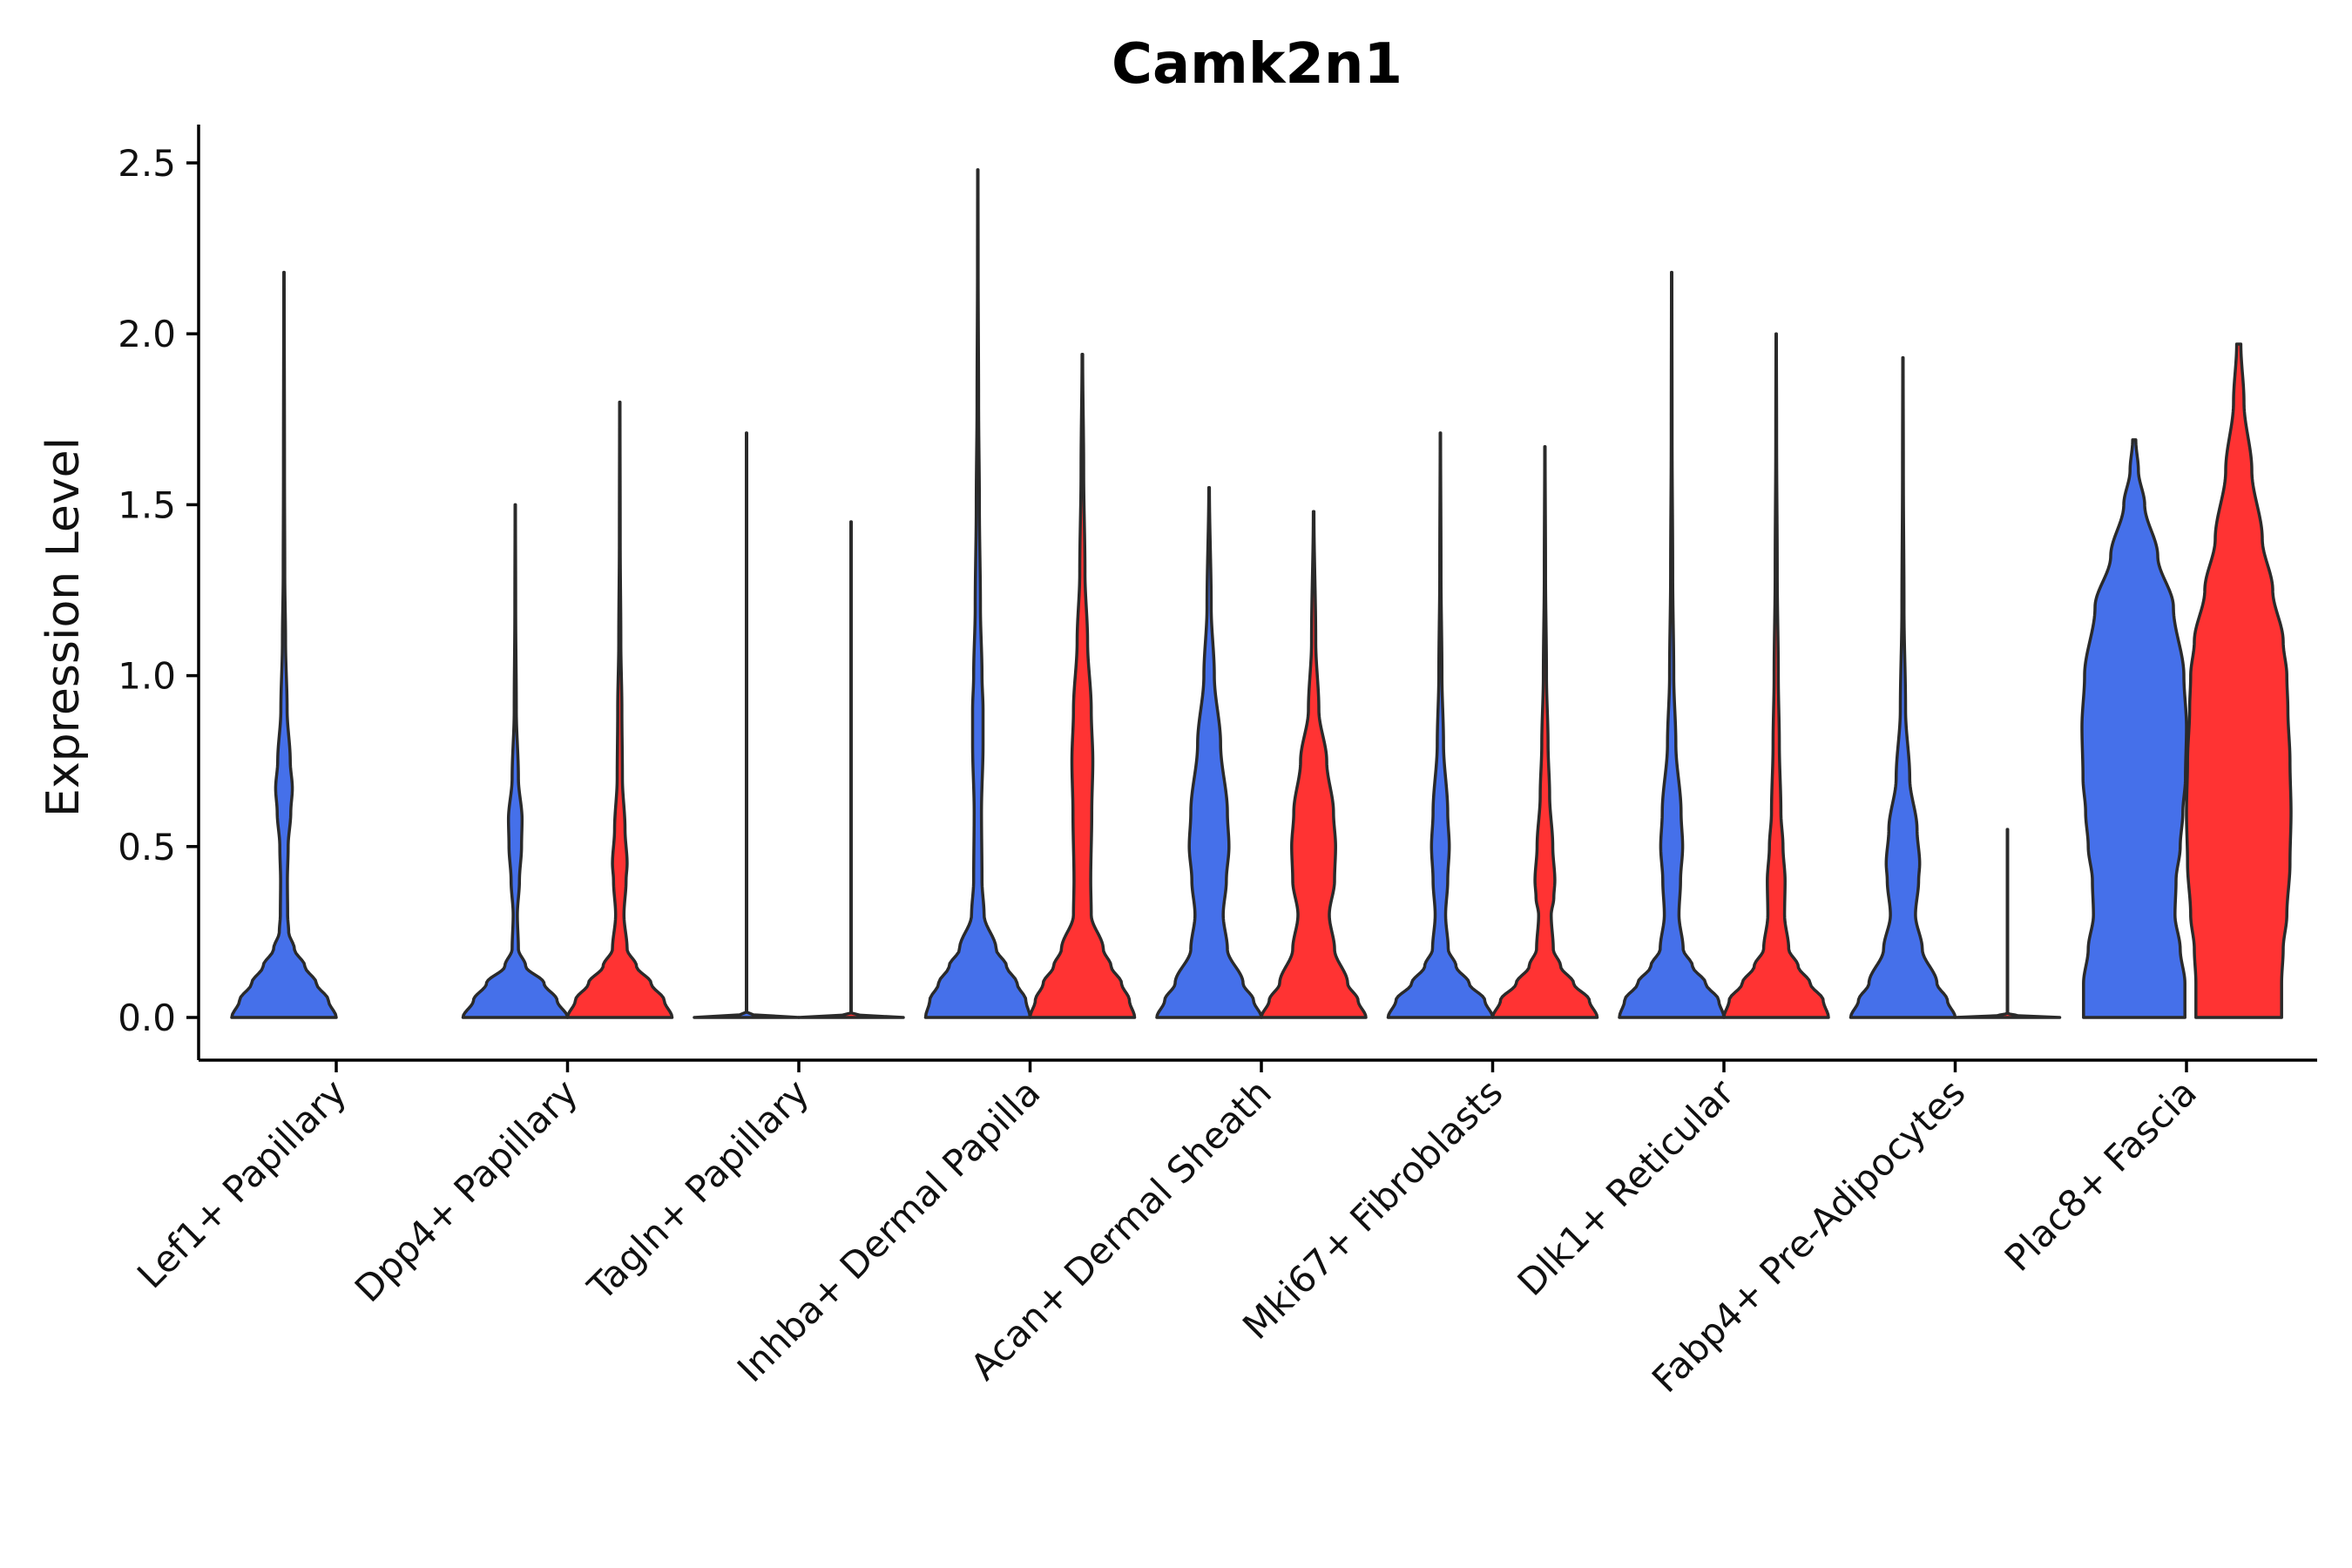  Describe the element at coordinates (147, 334) in the screenshot. I see `y-tick-label: 2.0` at that location.